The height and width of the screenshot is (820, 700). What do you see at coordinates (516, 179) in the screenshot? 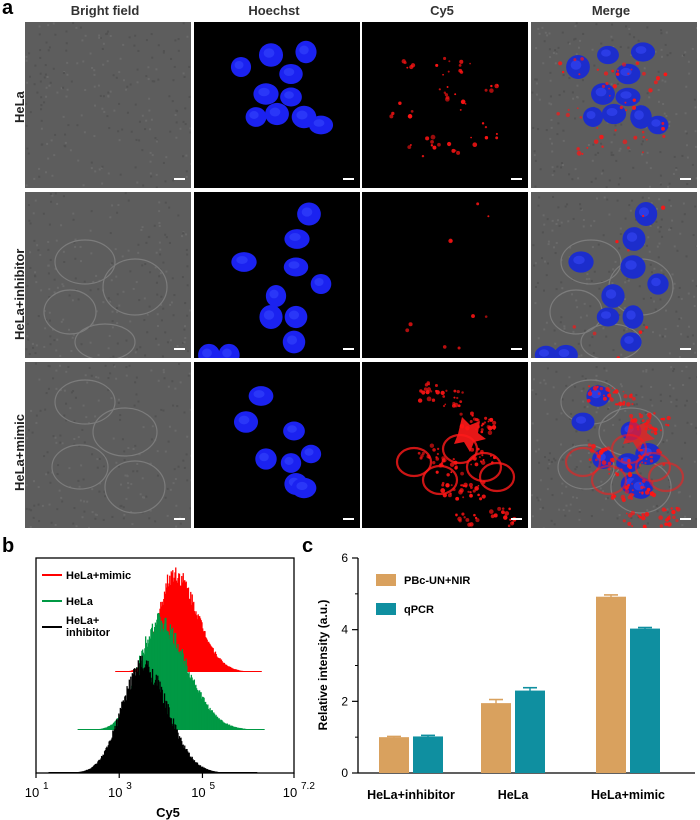
I see `scale-bar` at bounding box center [516, 179].